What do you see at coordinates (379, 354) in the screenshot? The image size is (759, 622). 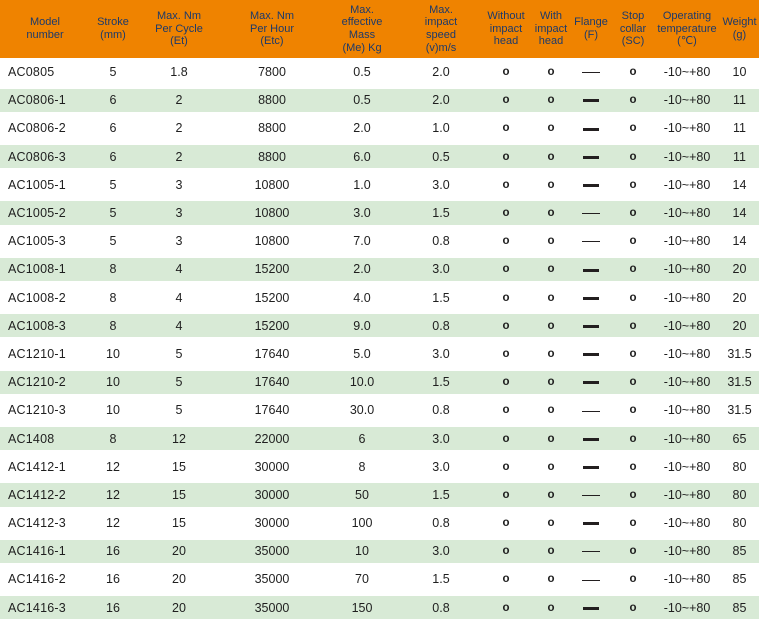 I see `table-row: AC1210-1 10 5 17640 5.0 3.0 o o o -10~+80 31.5` at bounding box center [379, 354].